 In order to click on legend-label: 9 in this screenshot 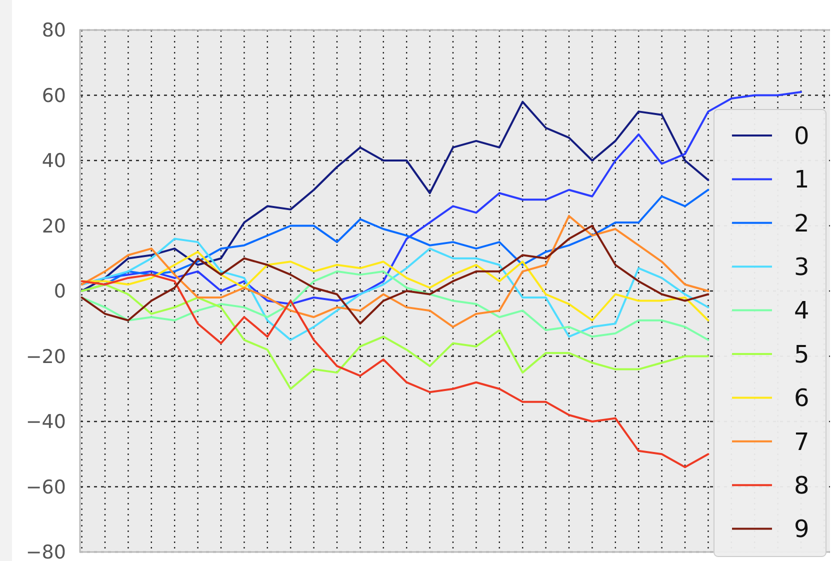, I will do `click(802, 529)`.